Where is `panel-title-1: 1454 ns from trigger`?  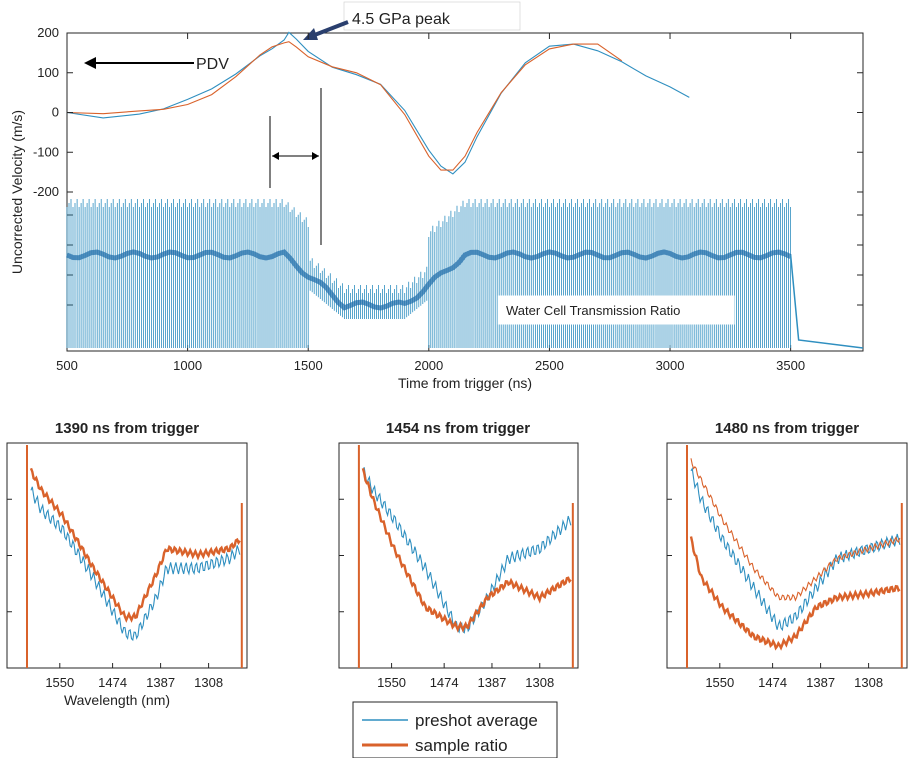
panel-title-1: 1454 ns from trigger is located at coordinates (458, 428).